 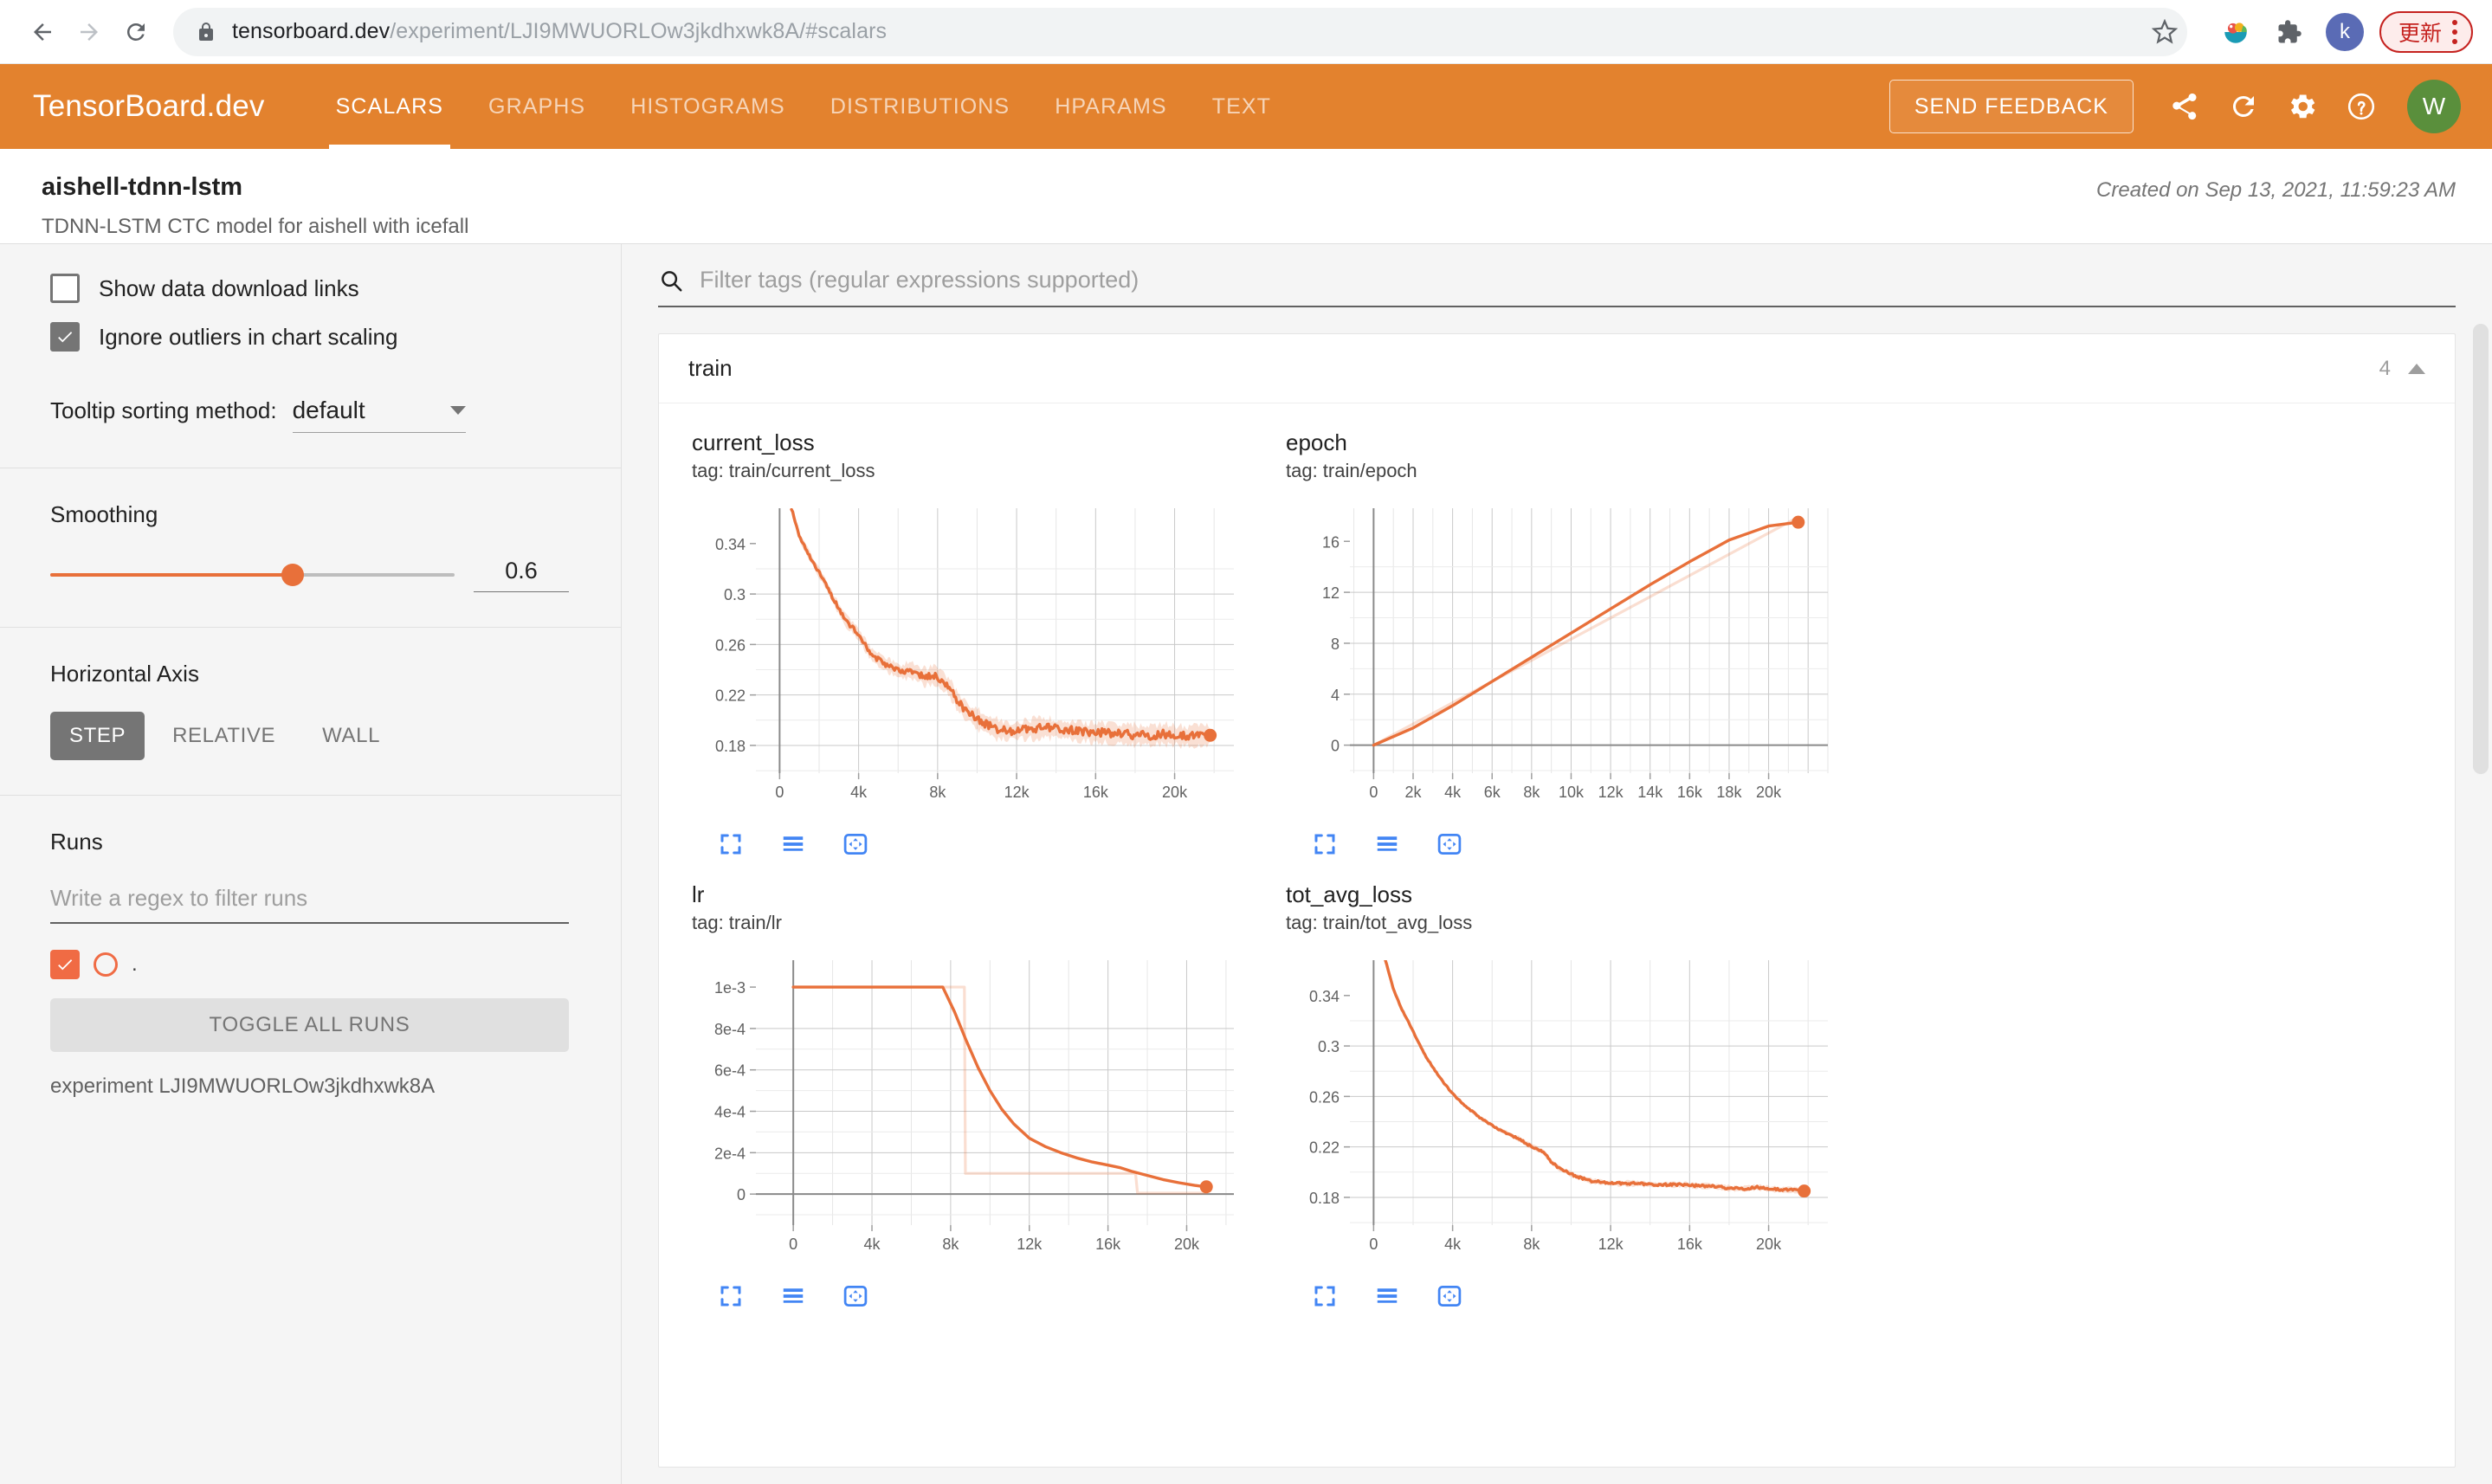 I want to click on plot-lr: 0 2e-4 4e-4 6e-4 8e-4 1e-3 0 4k 8k 12k 16k 20k, so click(x=977, y=1110).